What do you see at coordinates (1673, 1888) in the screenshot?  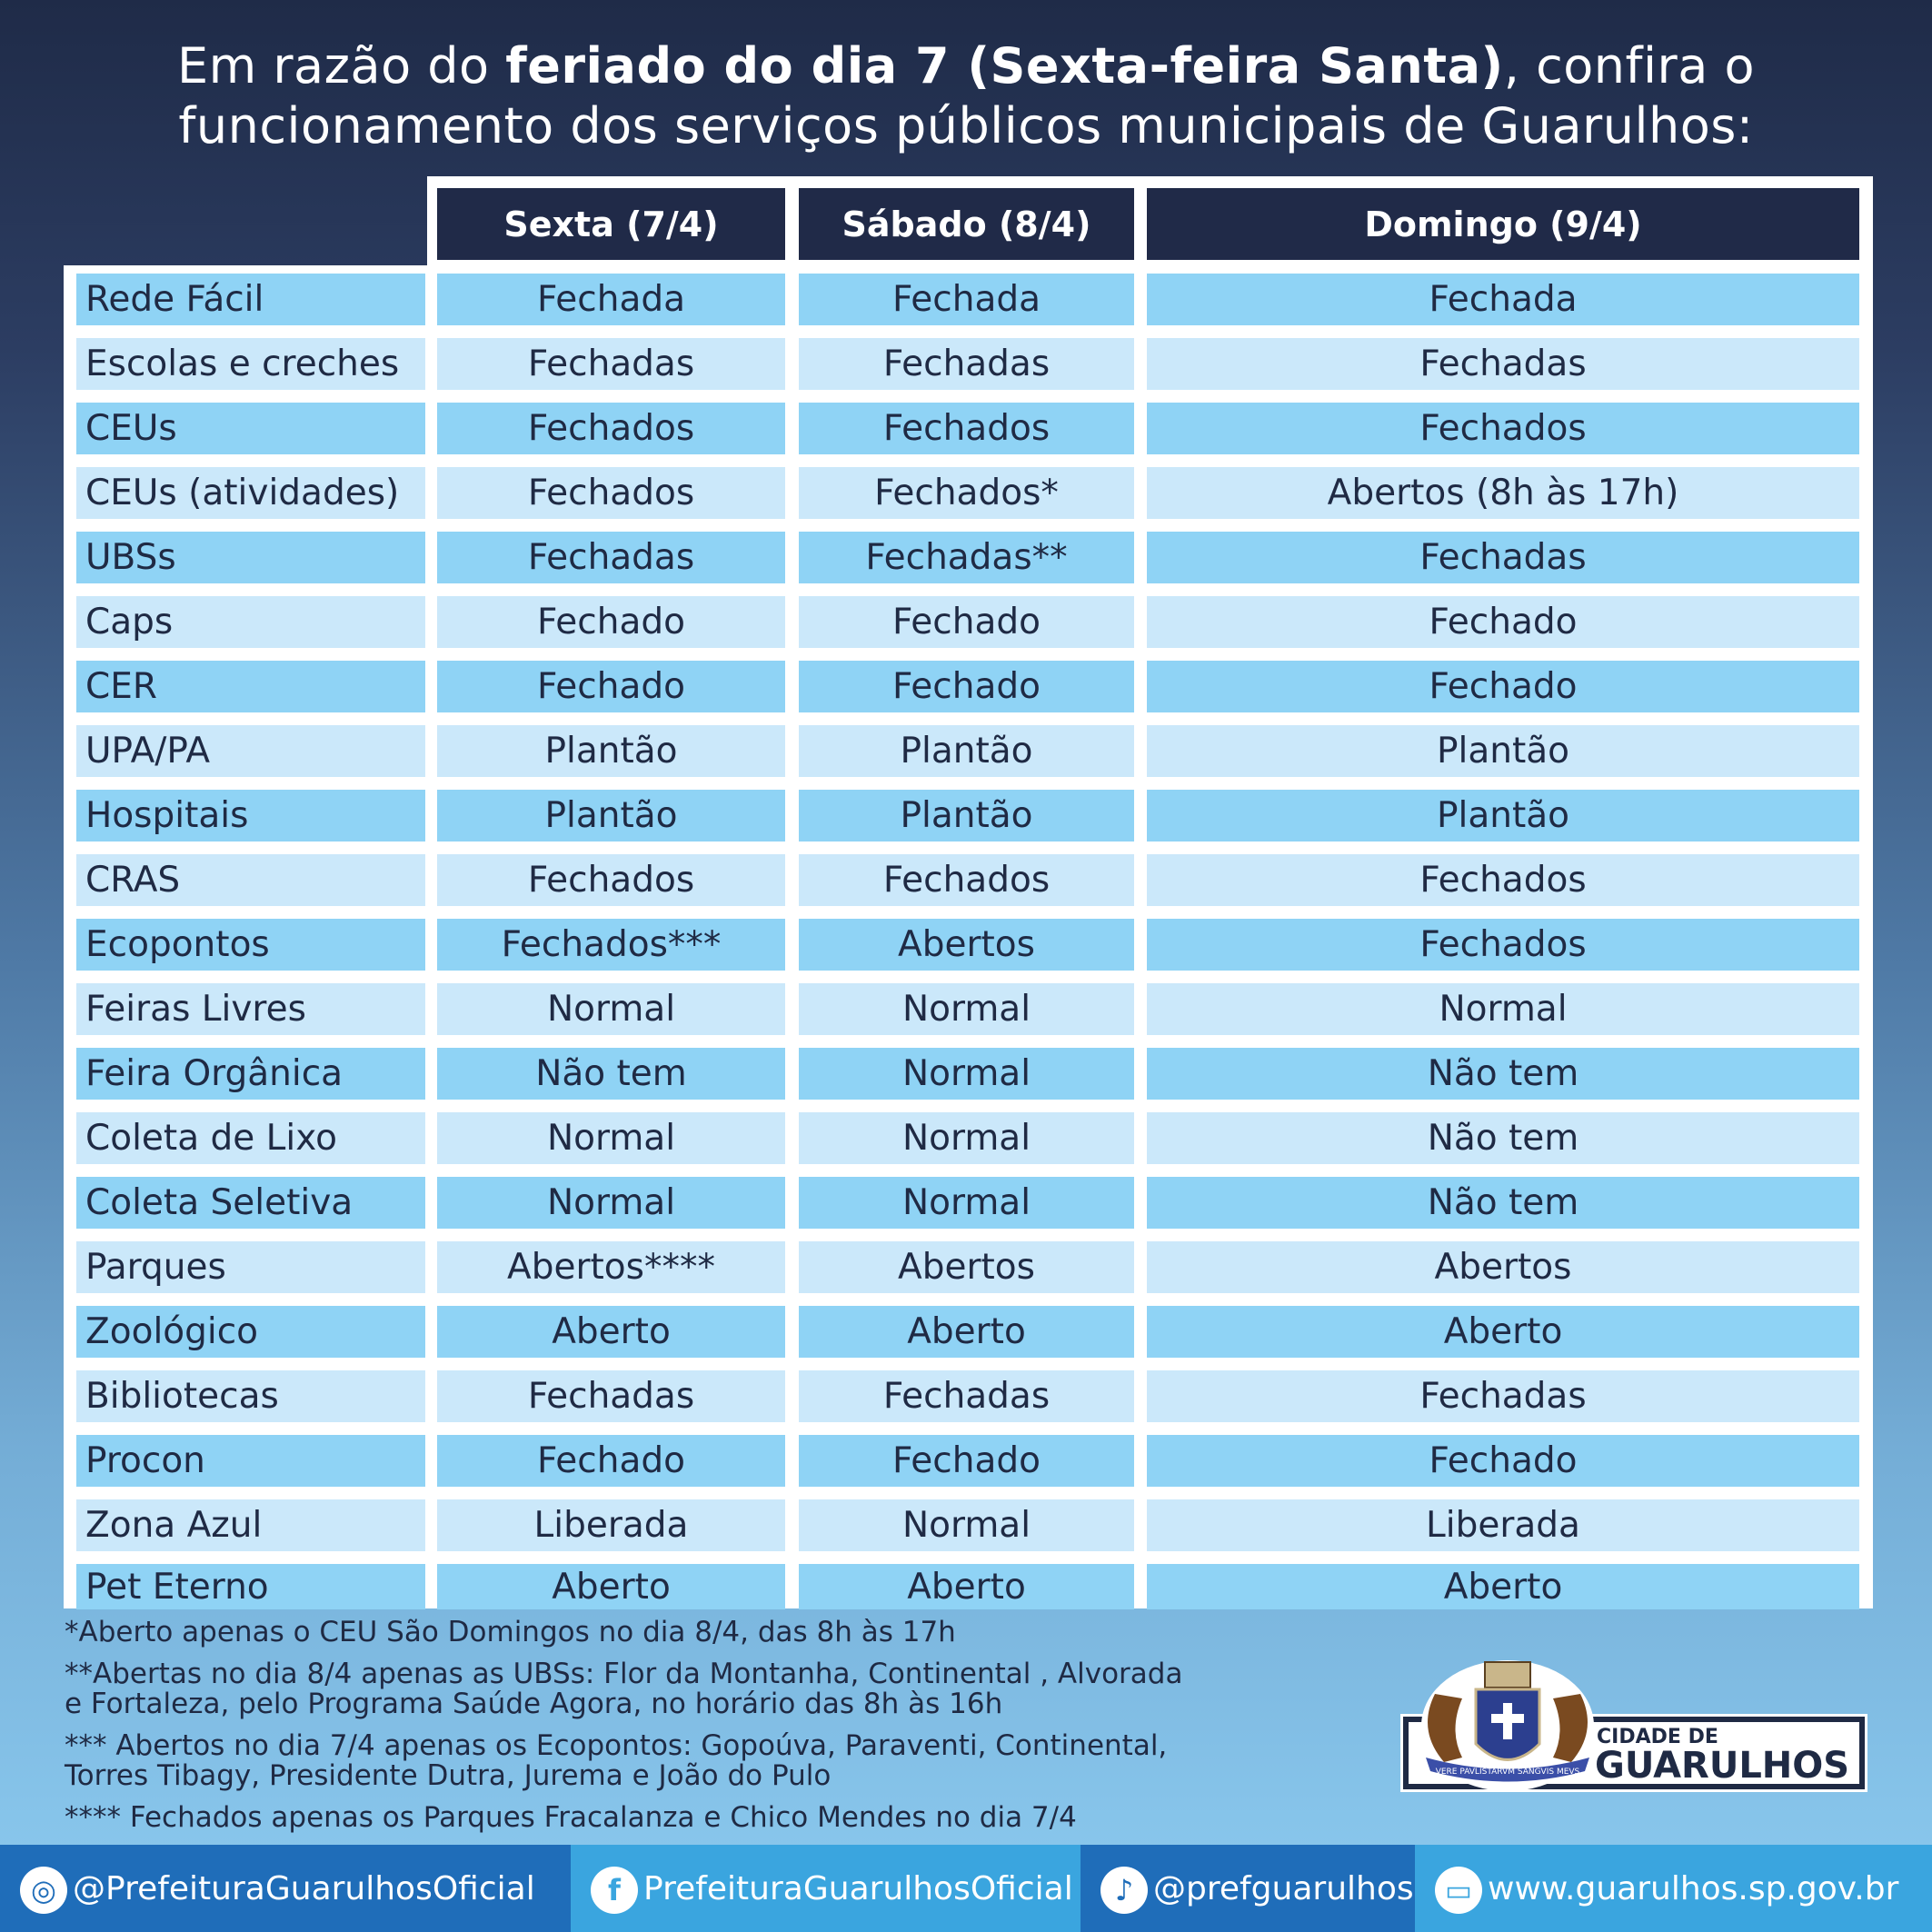 I see `footer-link-monitor: ▭ www.guarulhos.sp.gov.br` at bounding box center [1673, 1888].